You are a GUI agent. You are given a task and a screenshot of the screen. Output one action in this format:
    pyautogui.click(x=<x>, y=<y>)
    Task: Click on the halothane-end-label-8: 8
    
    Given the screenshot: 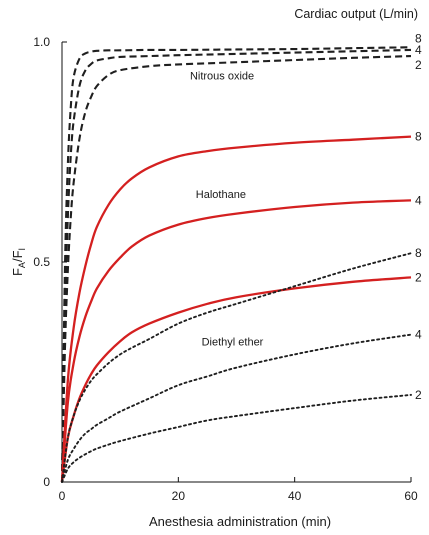 What is the action you would take?
    pyautogui.click(x=418, y=137)
    